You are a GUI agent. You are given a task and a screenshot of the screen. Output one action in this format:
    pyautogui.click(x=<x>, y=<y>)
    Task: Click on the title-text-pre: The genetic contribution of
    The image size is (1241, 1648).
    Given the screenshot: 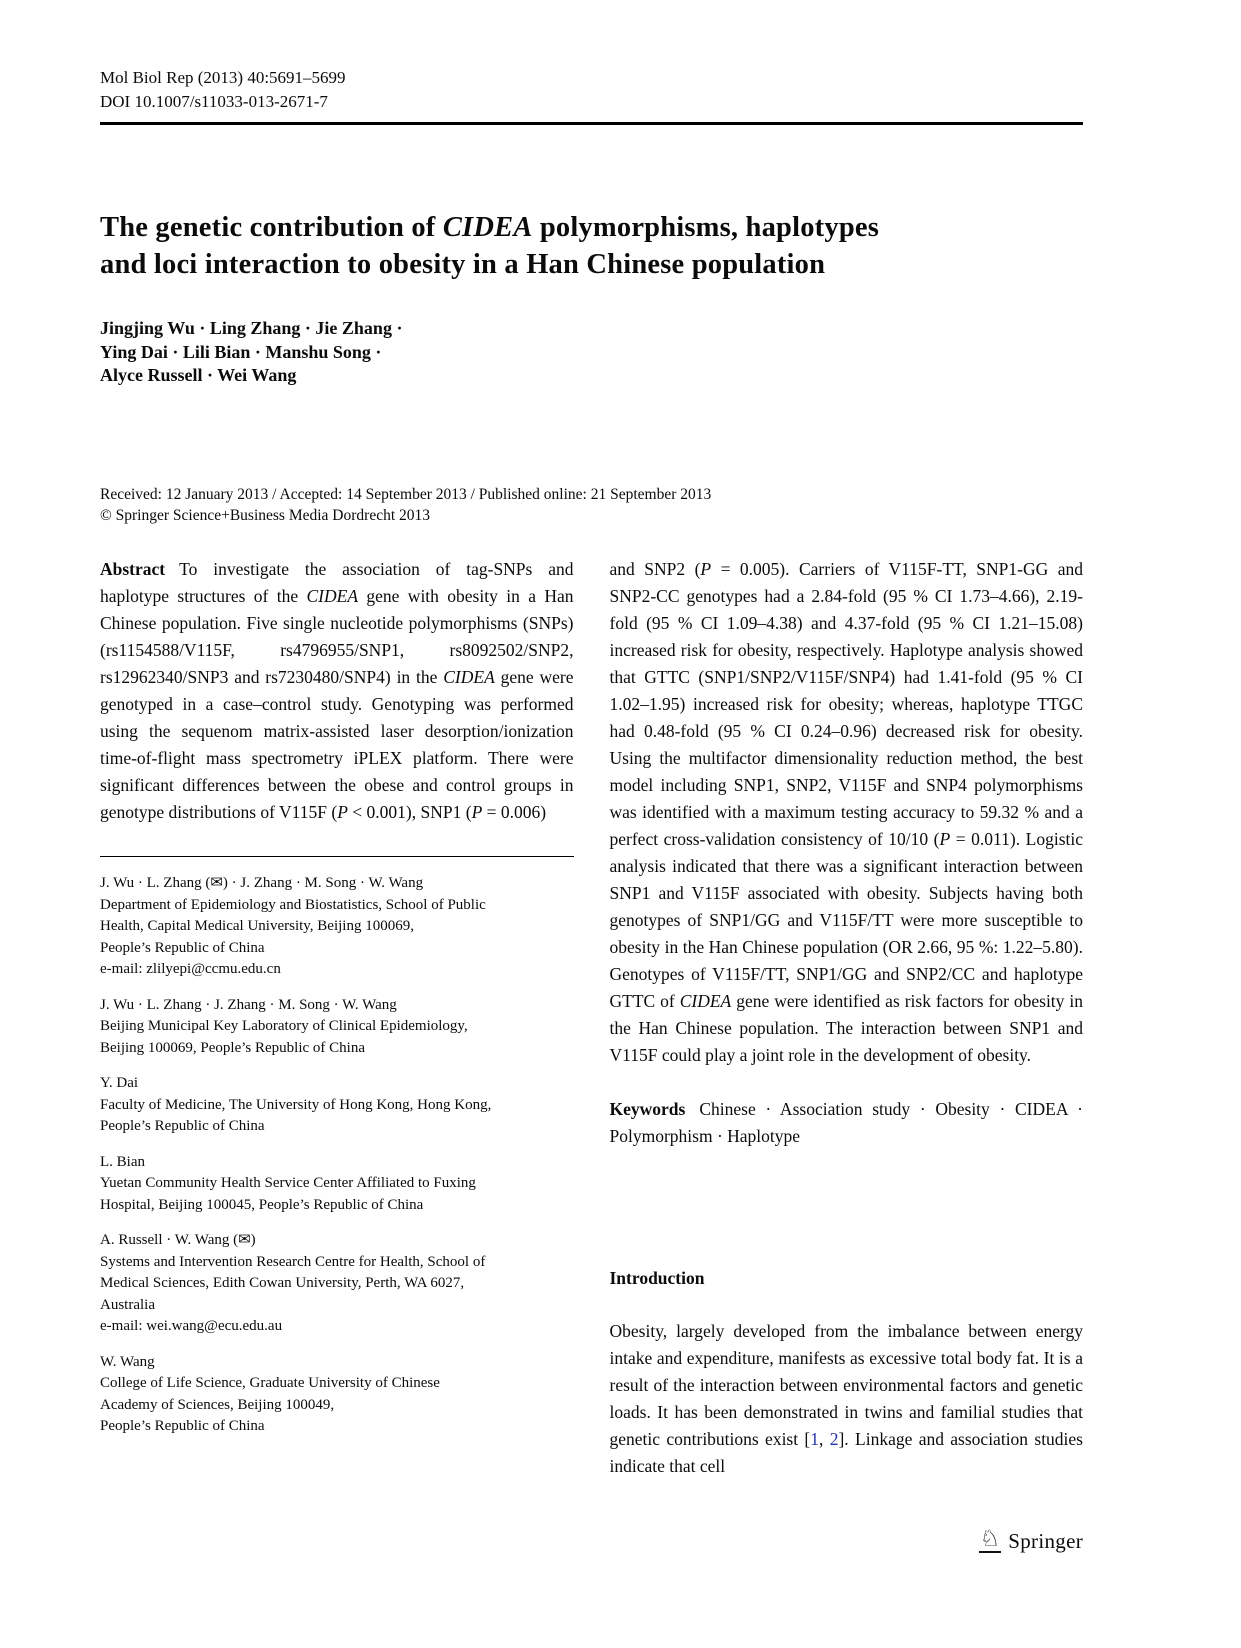 What is the action you would take?
    pyautogui.click(x=271, y=227)
    